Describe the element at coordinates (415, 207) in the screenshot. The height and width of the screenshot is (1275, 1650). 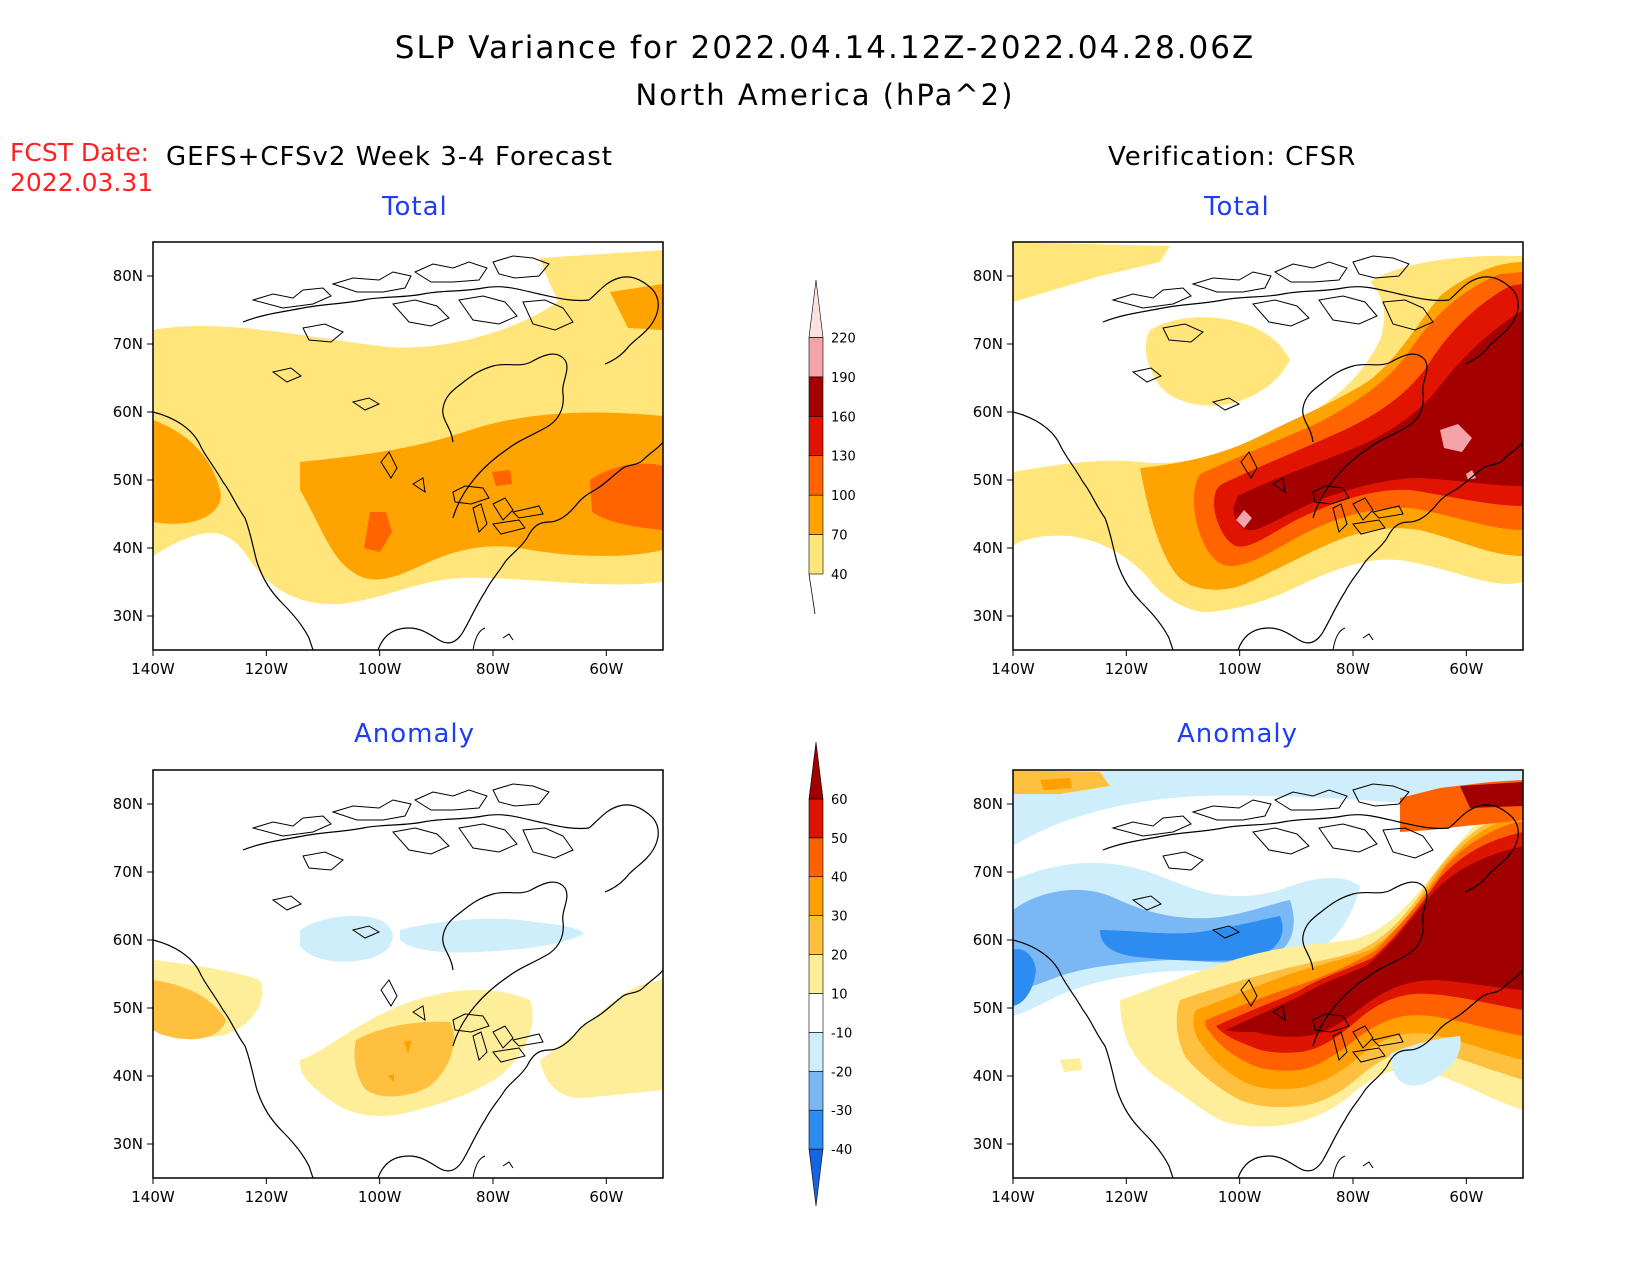
I see `panel-title-forecast-total: Total` at that location.